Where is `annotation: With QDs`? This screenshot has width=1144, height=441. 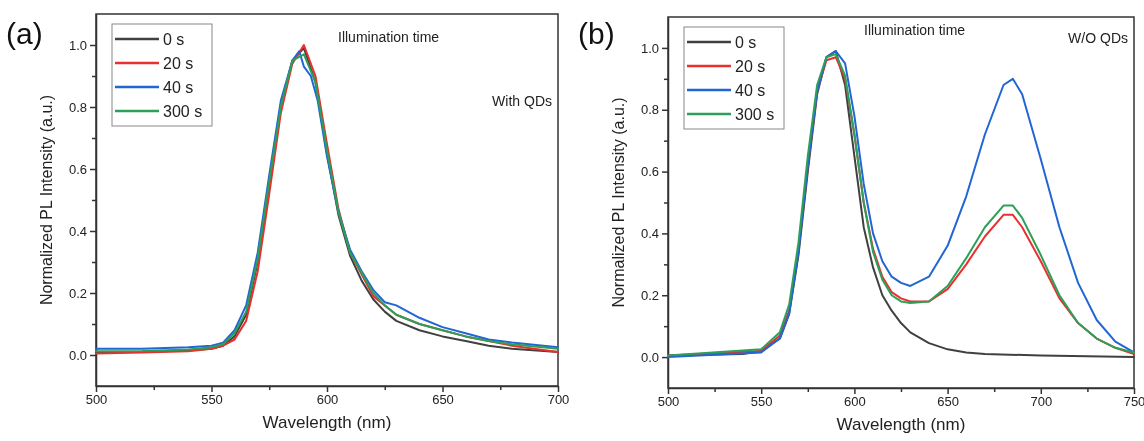
annotation: With QDs is located at coordinates (522, 101).